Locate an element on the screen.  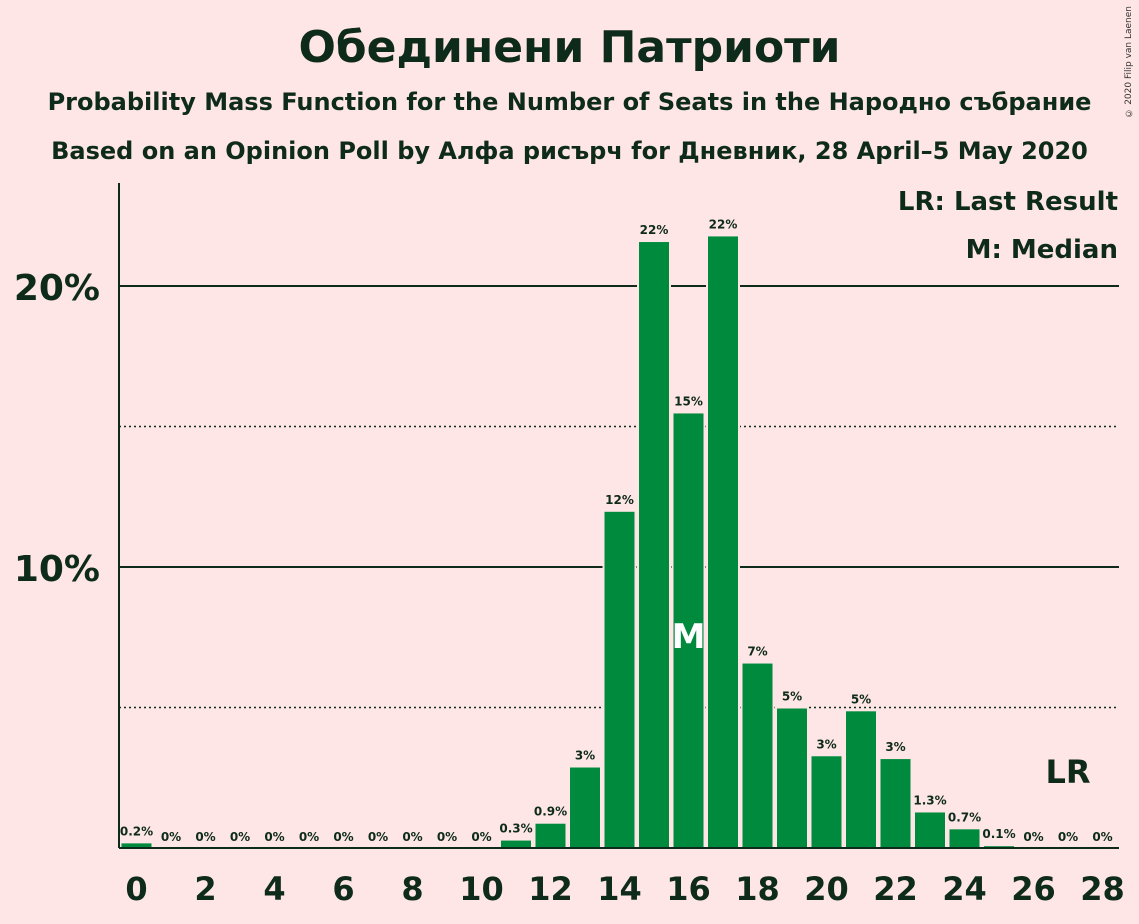
x-tick-label: 18 is located at coordinates (757, 889).